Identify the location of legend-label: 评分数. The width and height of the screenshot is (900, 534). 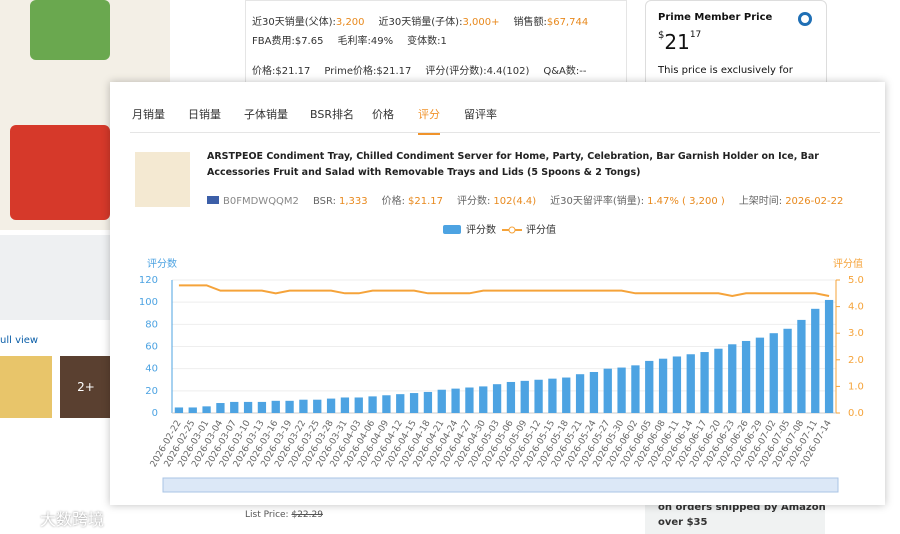
(481, 229).